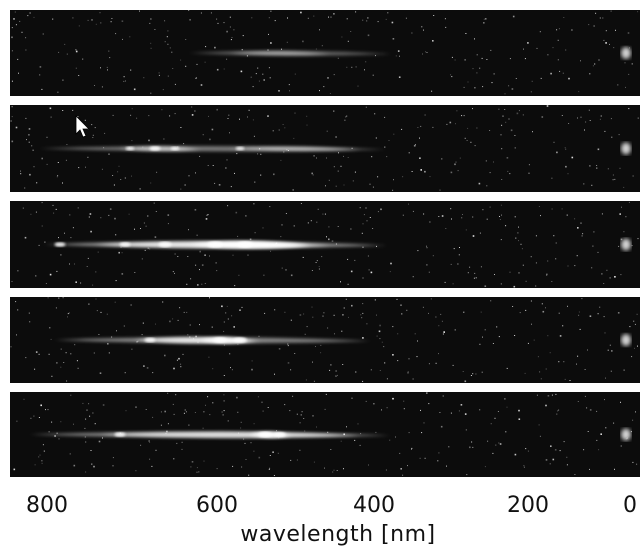 The height and width of the screenshot is (546, 644). I want to click on tick-label-600: 600, so click(217, 505).